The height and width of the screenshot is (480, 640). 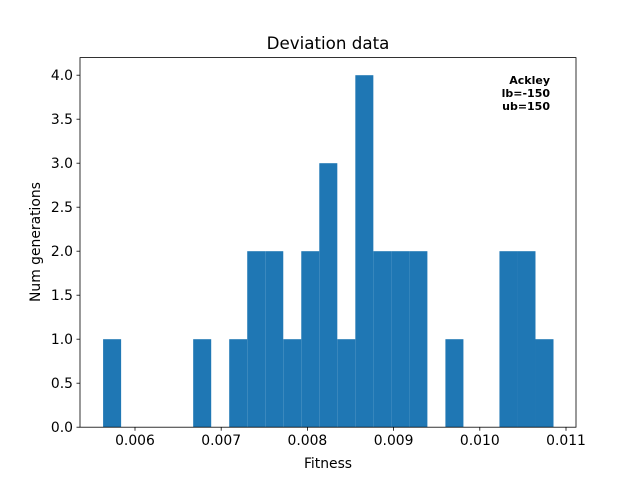 I want to click on y-tick-label: 2.0, so click(x=62, y=252).